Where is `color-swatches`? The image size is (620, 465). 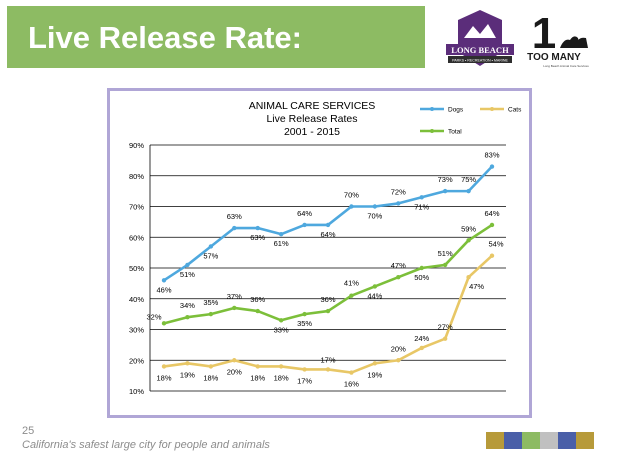
color-swatches is located at coordinates (540, 440).